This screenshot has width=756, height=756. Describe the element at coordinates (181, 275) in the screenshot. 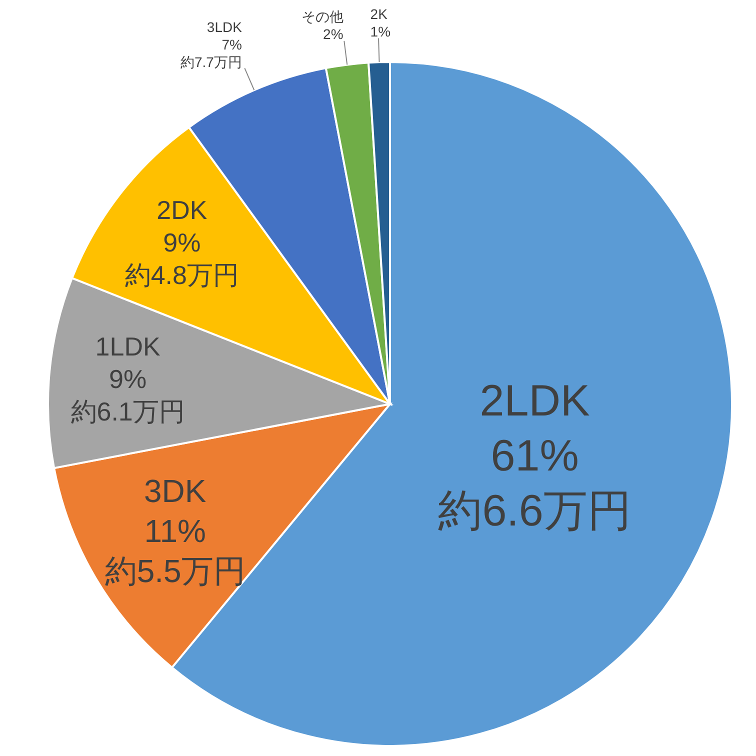

I see `text: 約4.8万円` at that location.